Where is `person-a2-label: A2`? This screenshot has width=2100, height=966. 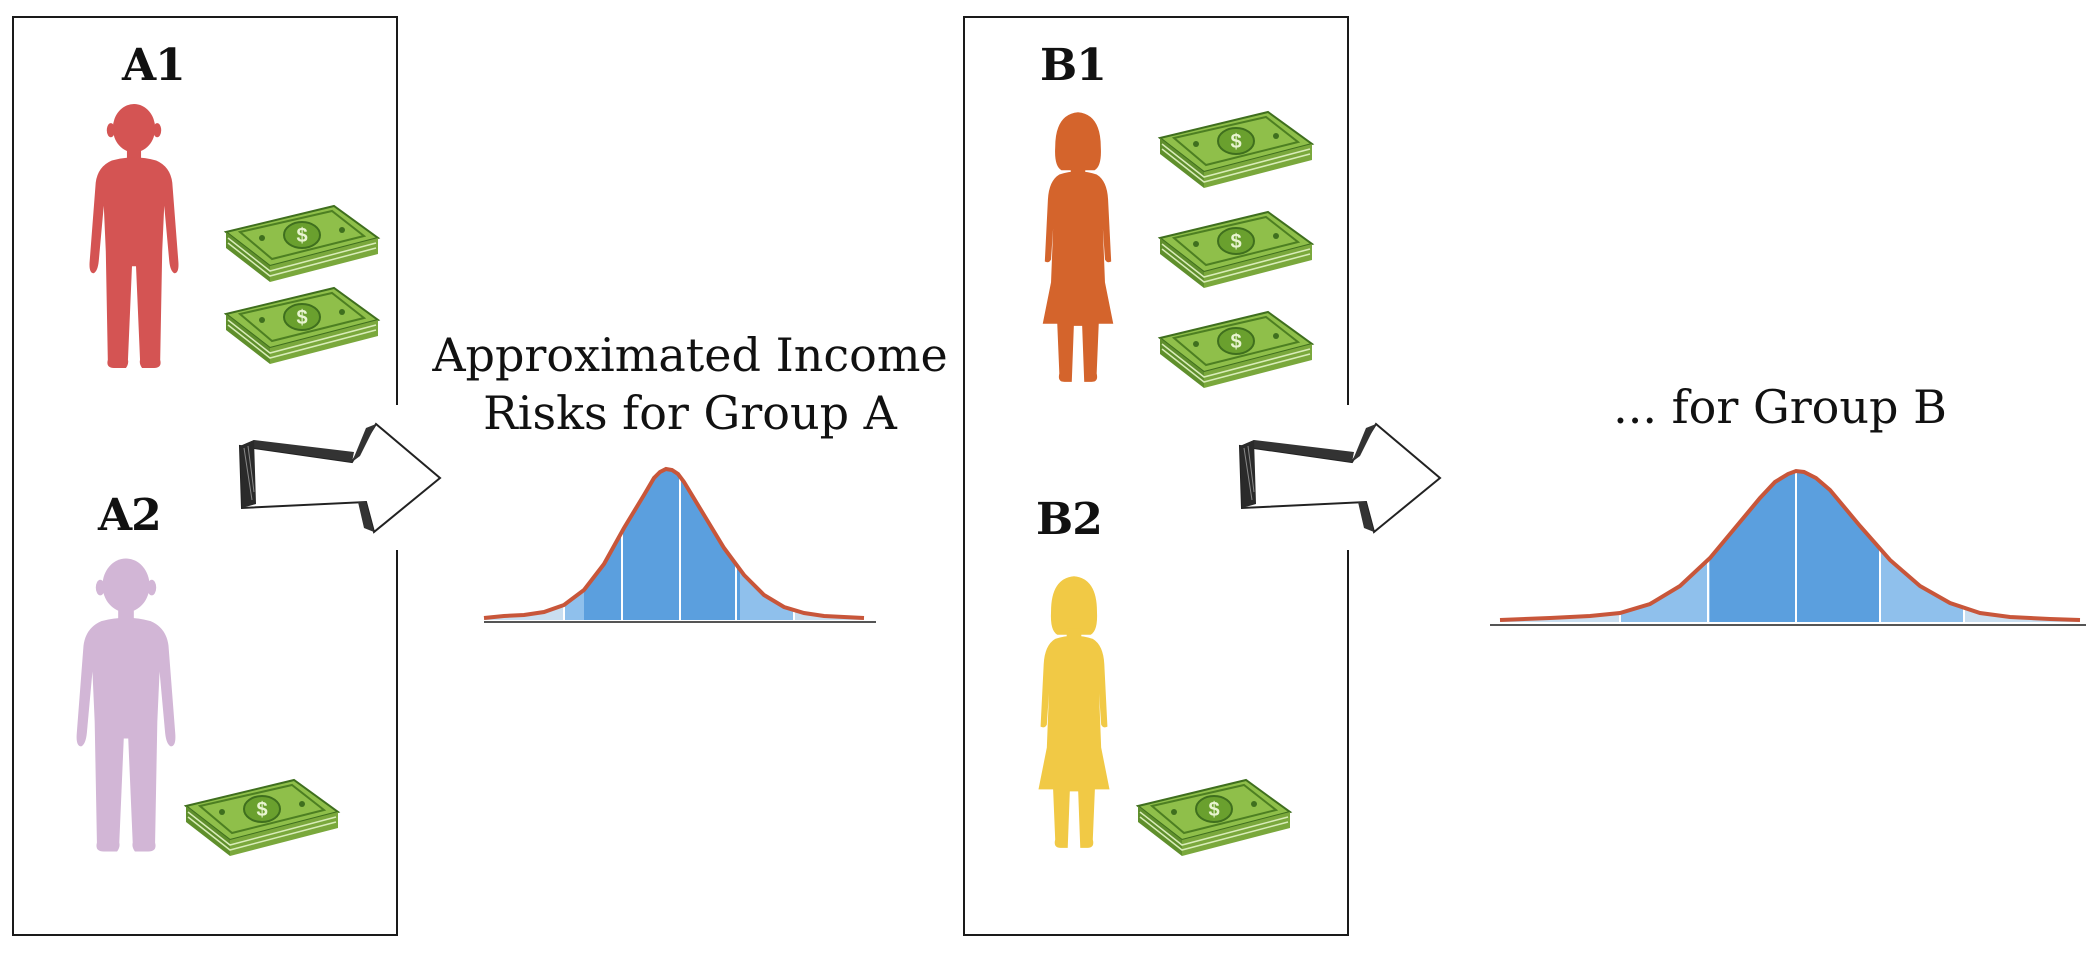
person-a2-label: A2 is located at coordinates (130, 515).